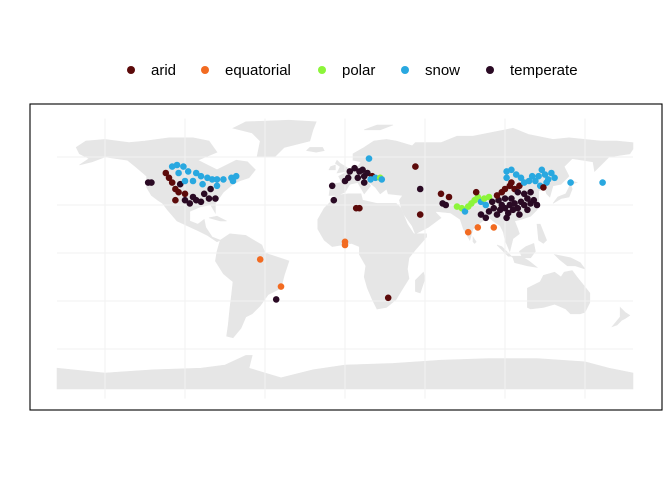 Image resolution: width=672 pixels, height=480 pixels. I want to click on legend-item-temperate: temperate, so click(532, 70).